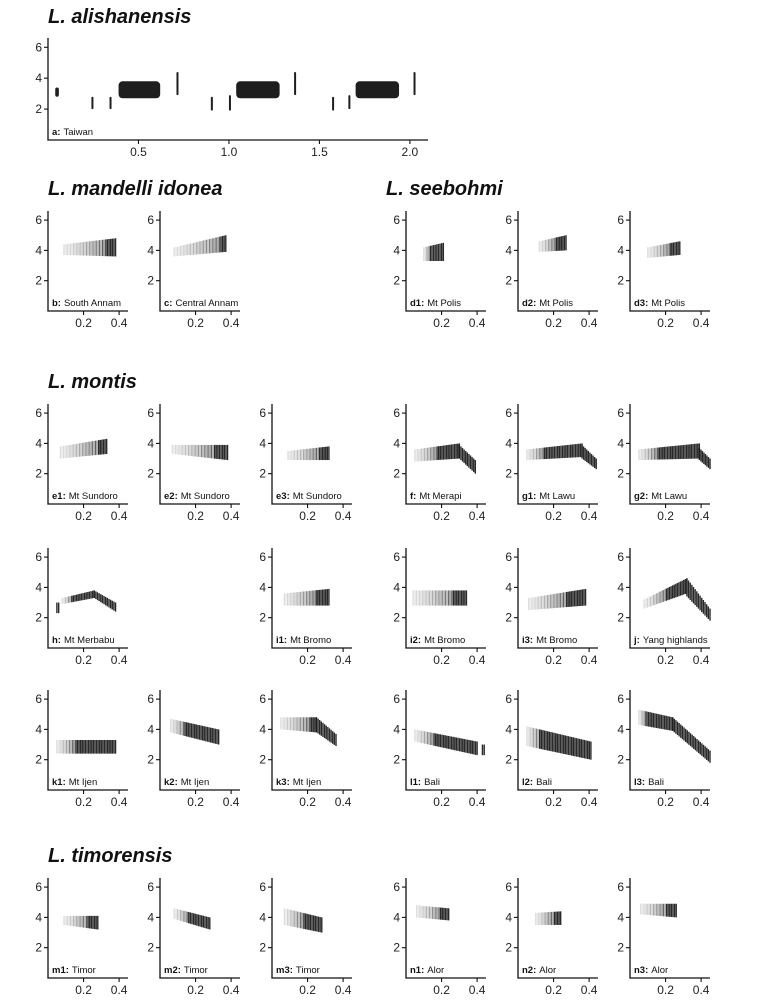 This screenshot has width=758, height=1003. I want to click on panel-l3: 2 4 6 0.2 0.4 l3: Bali, so click(664, 749).